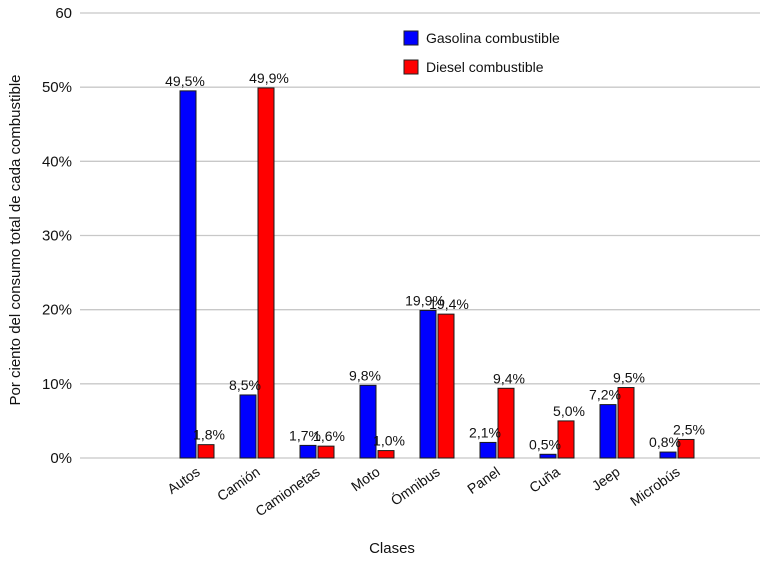 Image resolution: width=770 pixels, height=565 pixels. What do you see at coordinates (57, 310) in the screenshot?
I see `y-tick-label: 20%` at bounding box center [57, 310].